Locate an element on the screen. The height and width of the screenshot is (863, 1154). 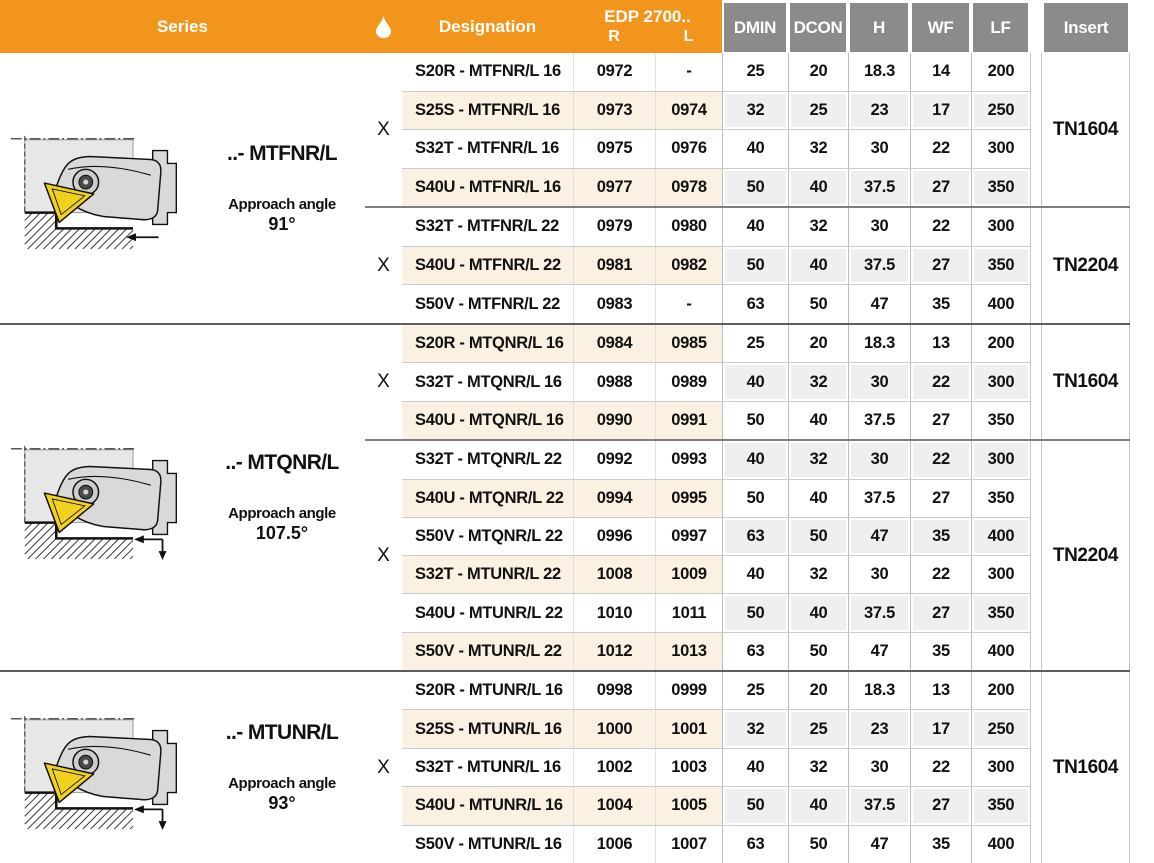
dmin-cell: 40 is located at coordinates (755, 227).